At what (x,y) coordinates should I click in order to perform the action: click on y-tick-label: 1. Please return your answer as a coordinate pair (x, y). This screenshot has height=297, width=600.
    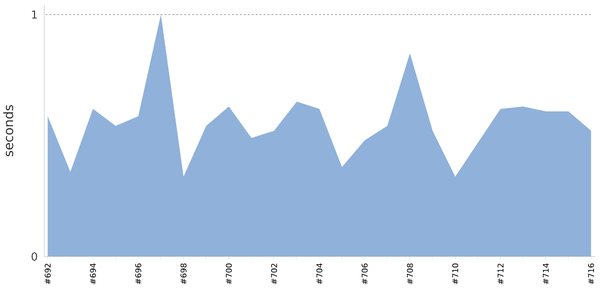
    Looking at the image, I should click on (34, 14).